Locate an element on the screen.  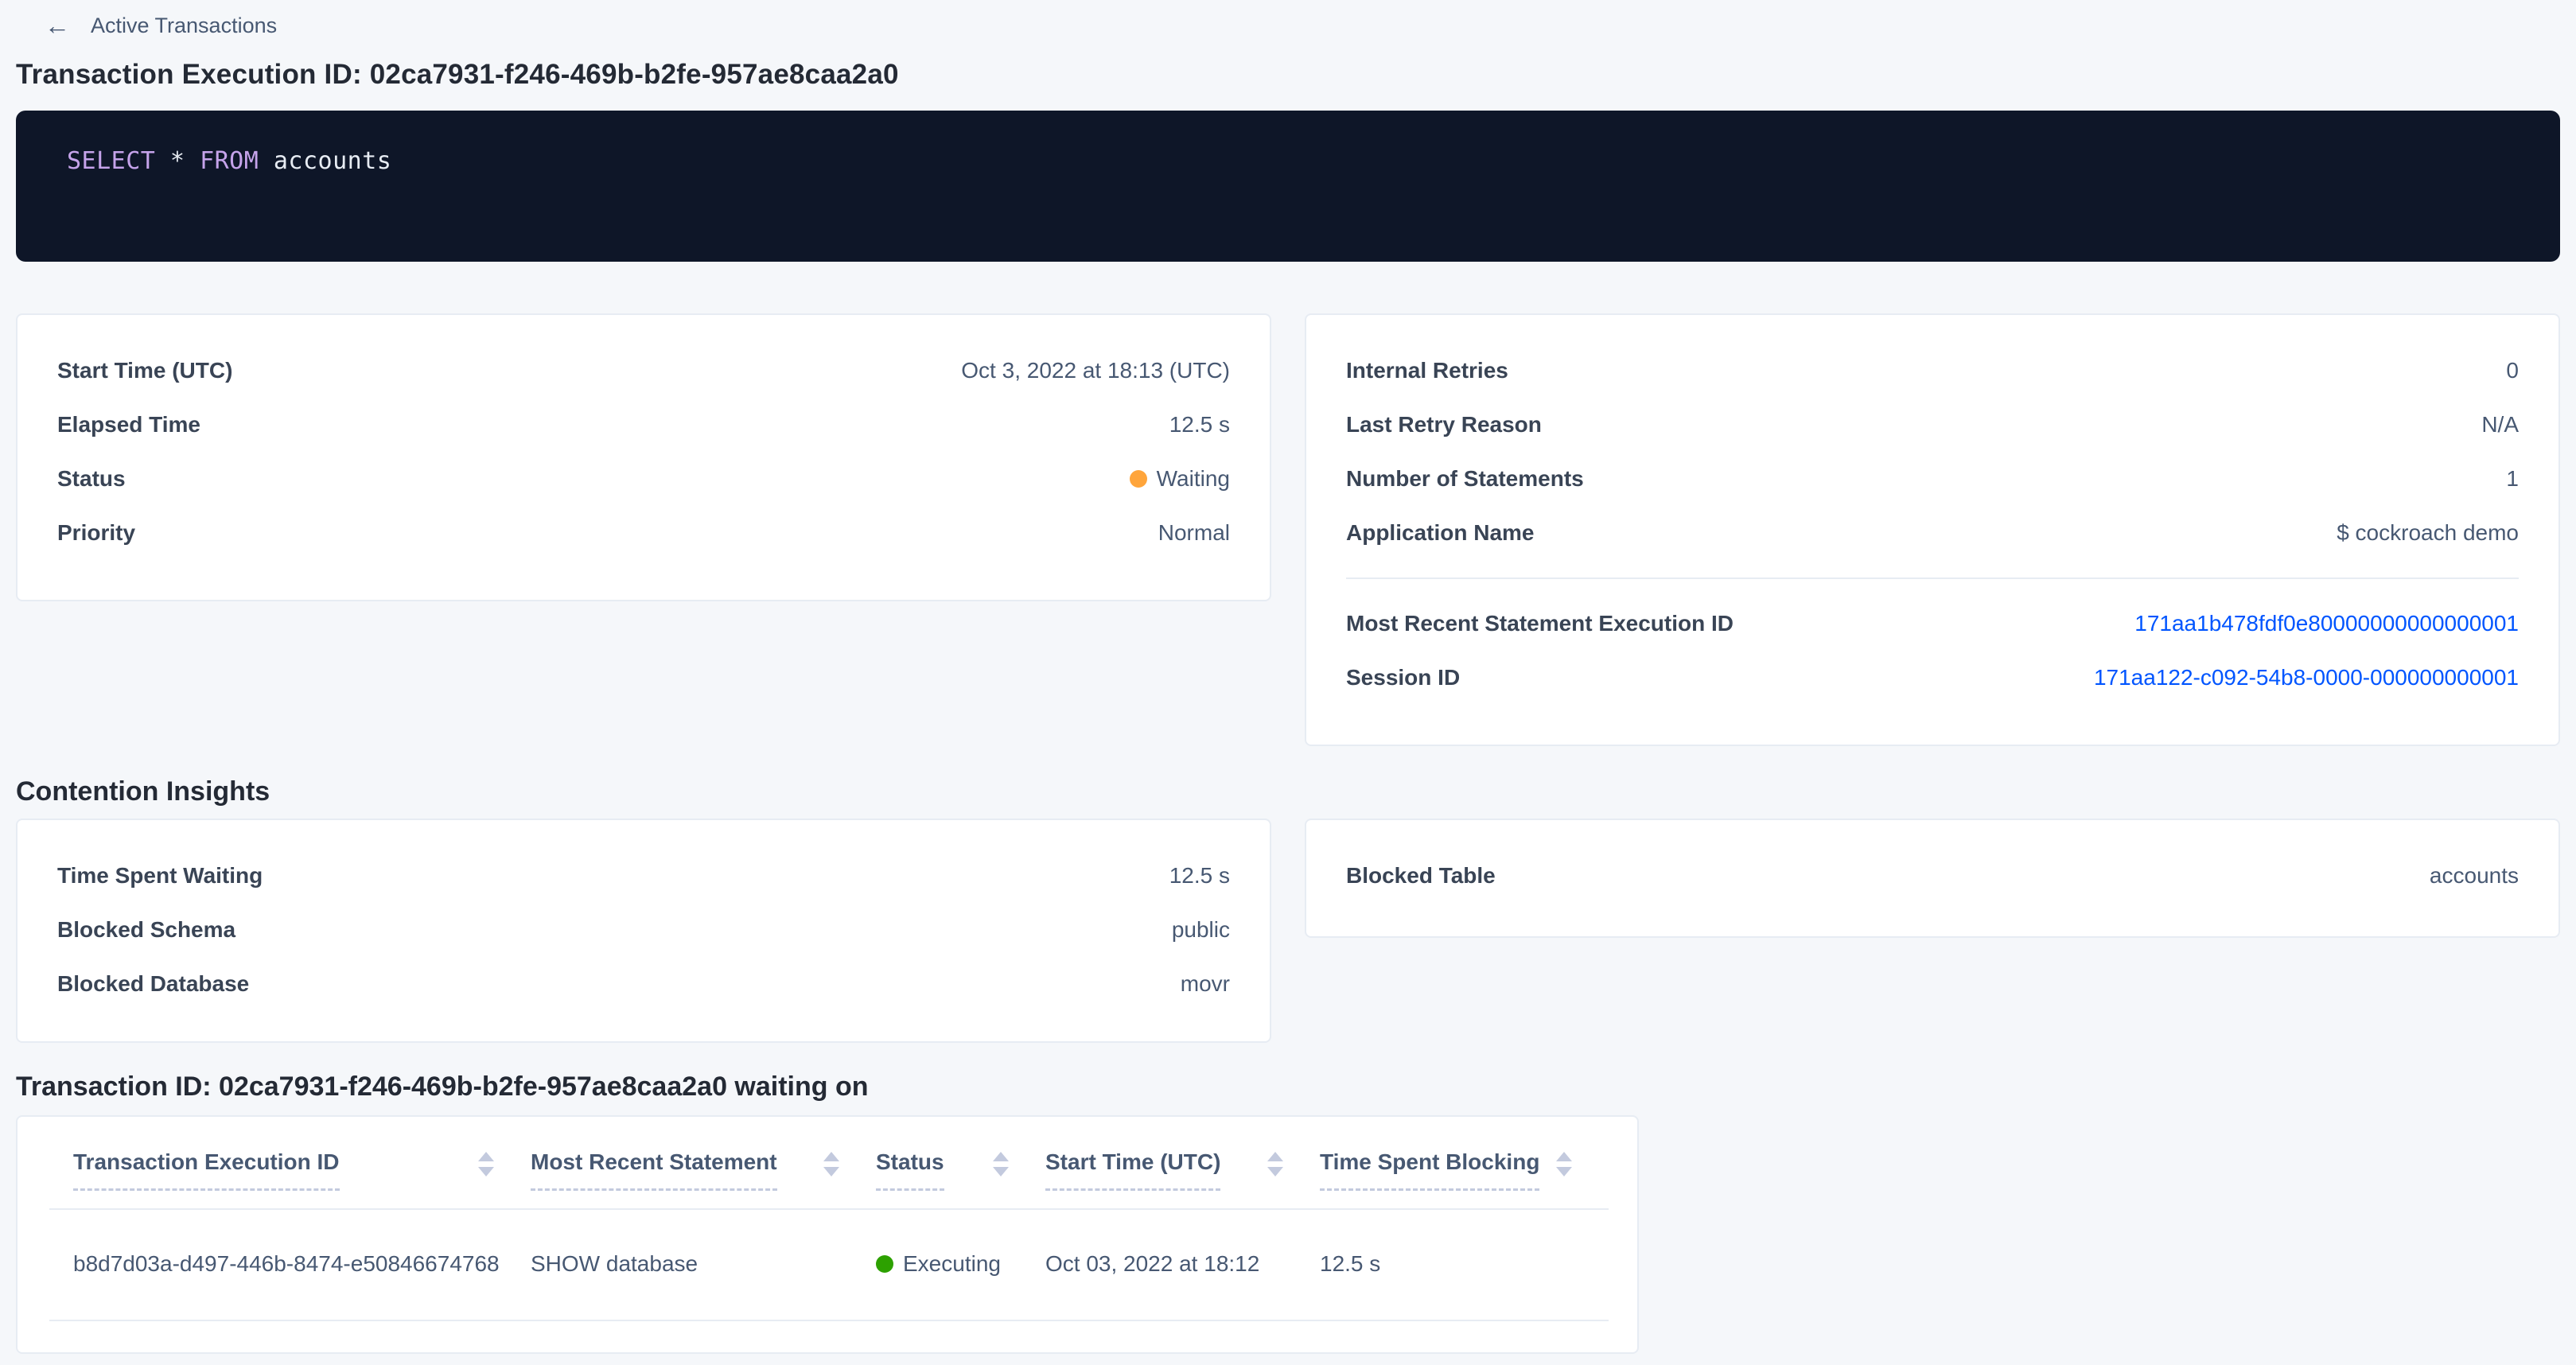
column-header-status: Status is located at coordinates (961, 1179).